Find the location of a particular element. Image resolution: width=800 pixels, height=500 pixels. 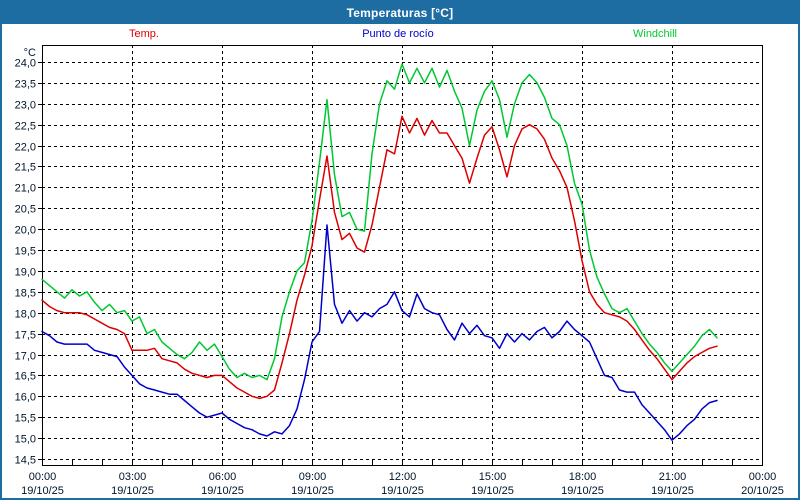

y-axis-unit-label: °C is located at coordinates (30, 53).